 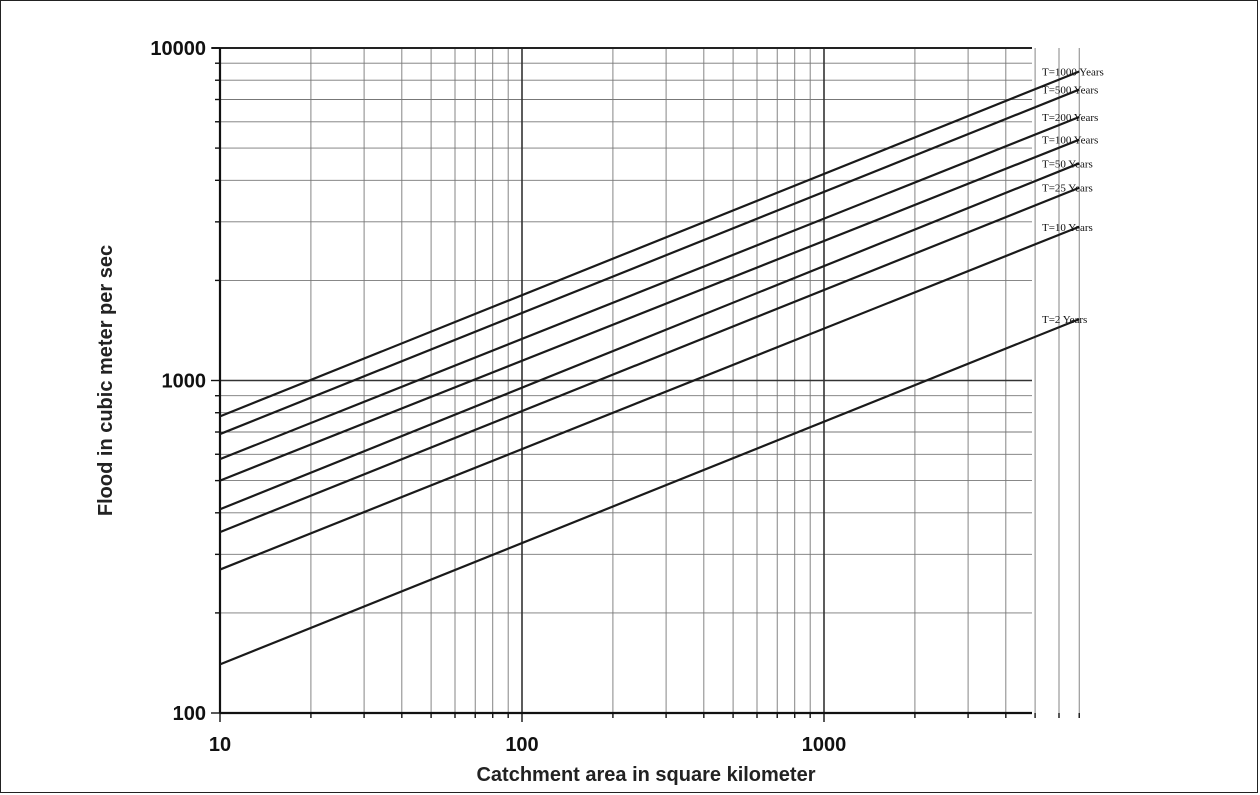 I want to click on x-tick-labels: 10 100 1000, so click(x=527, y=745).